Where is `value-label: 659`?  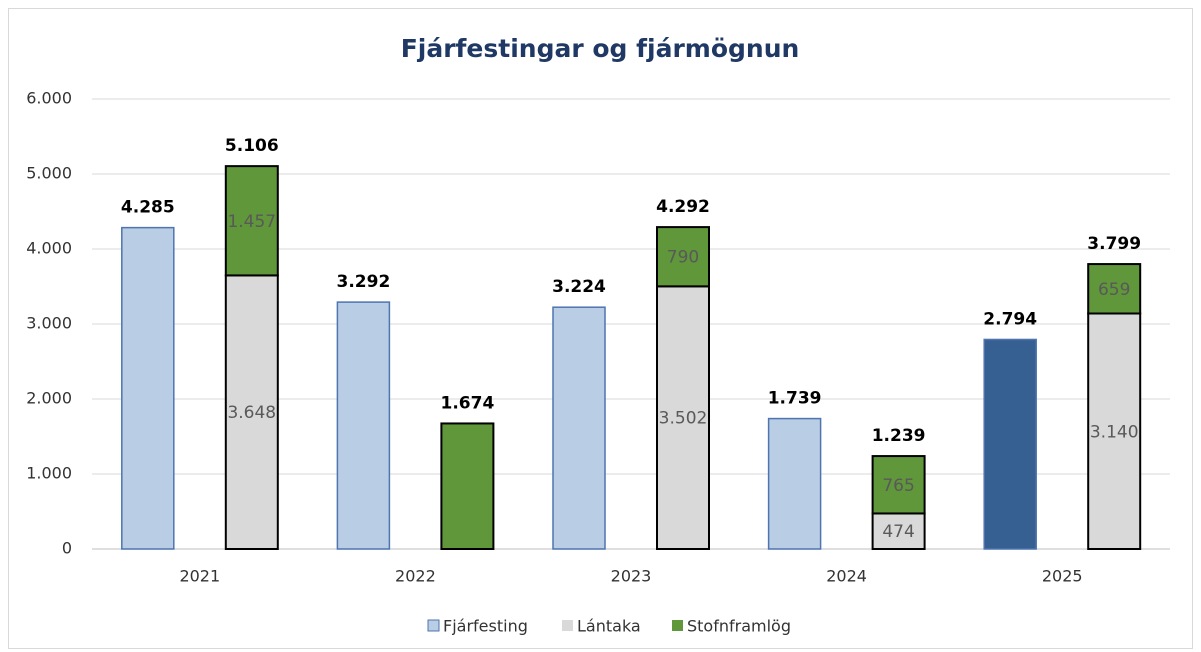
value-label: 659 is located at coordinates (1114, 290).